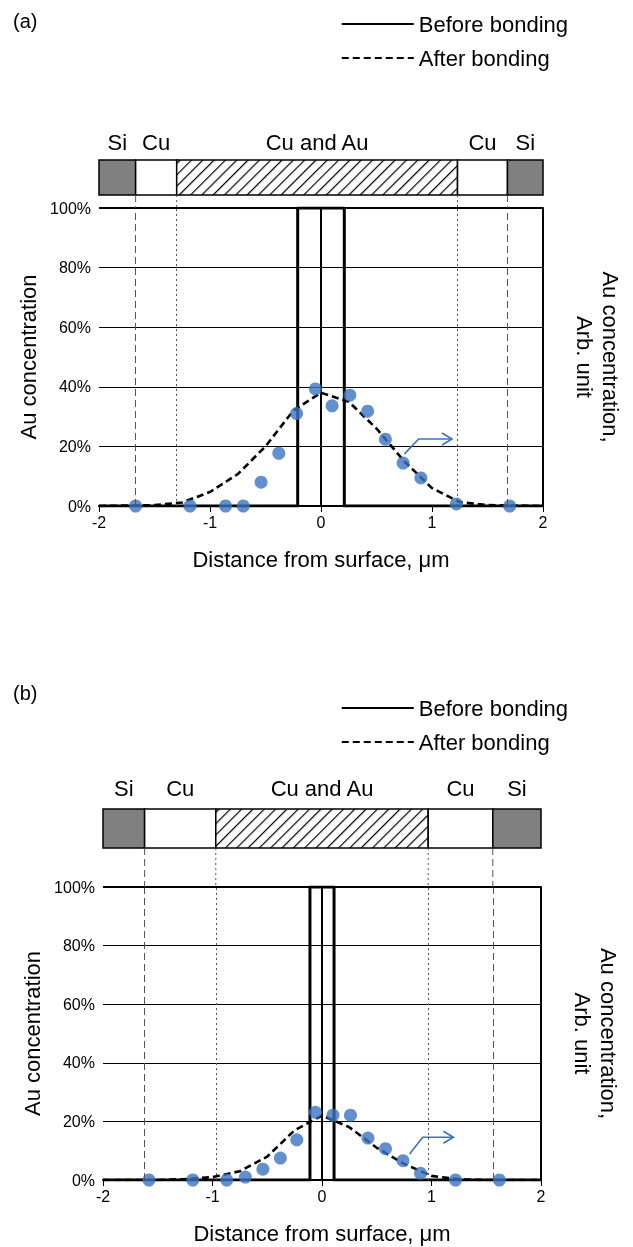  What do you see at coordinates (25, 693) in the screenshot?
I see `chart-title: (b)` at bounding box center [25, 693].